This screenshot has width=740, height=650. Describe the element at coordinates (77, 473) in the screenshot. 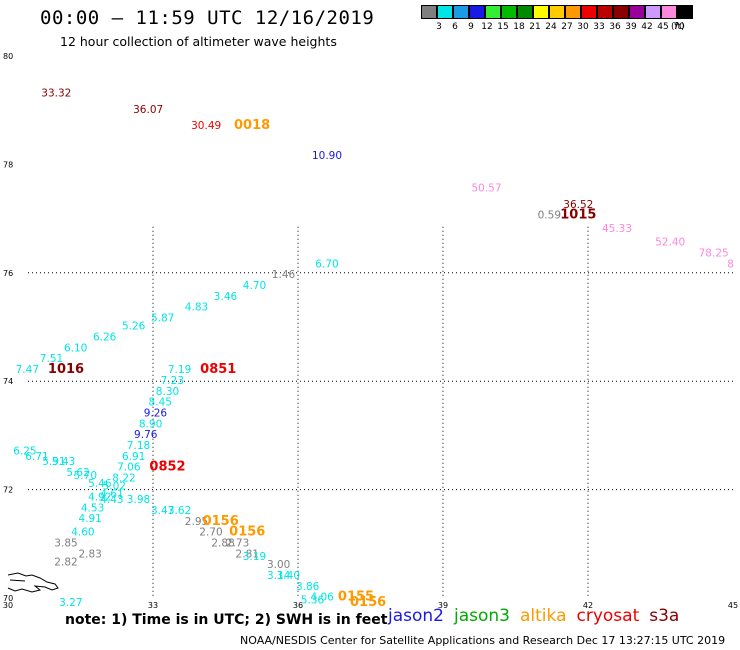

I see `wave-height-label: 5.62` at that location.